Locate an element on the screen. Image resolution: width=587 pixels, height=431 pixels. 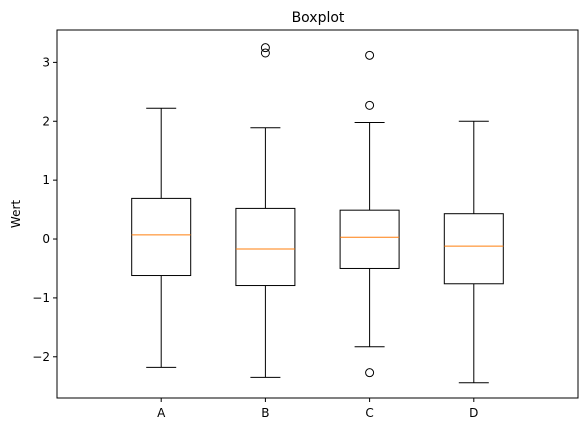
y-tick-label: 0 is located at coordinates (46, 239).